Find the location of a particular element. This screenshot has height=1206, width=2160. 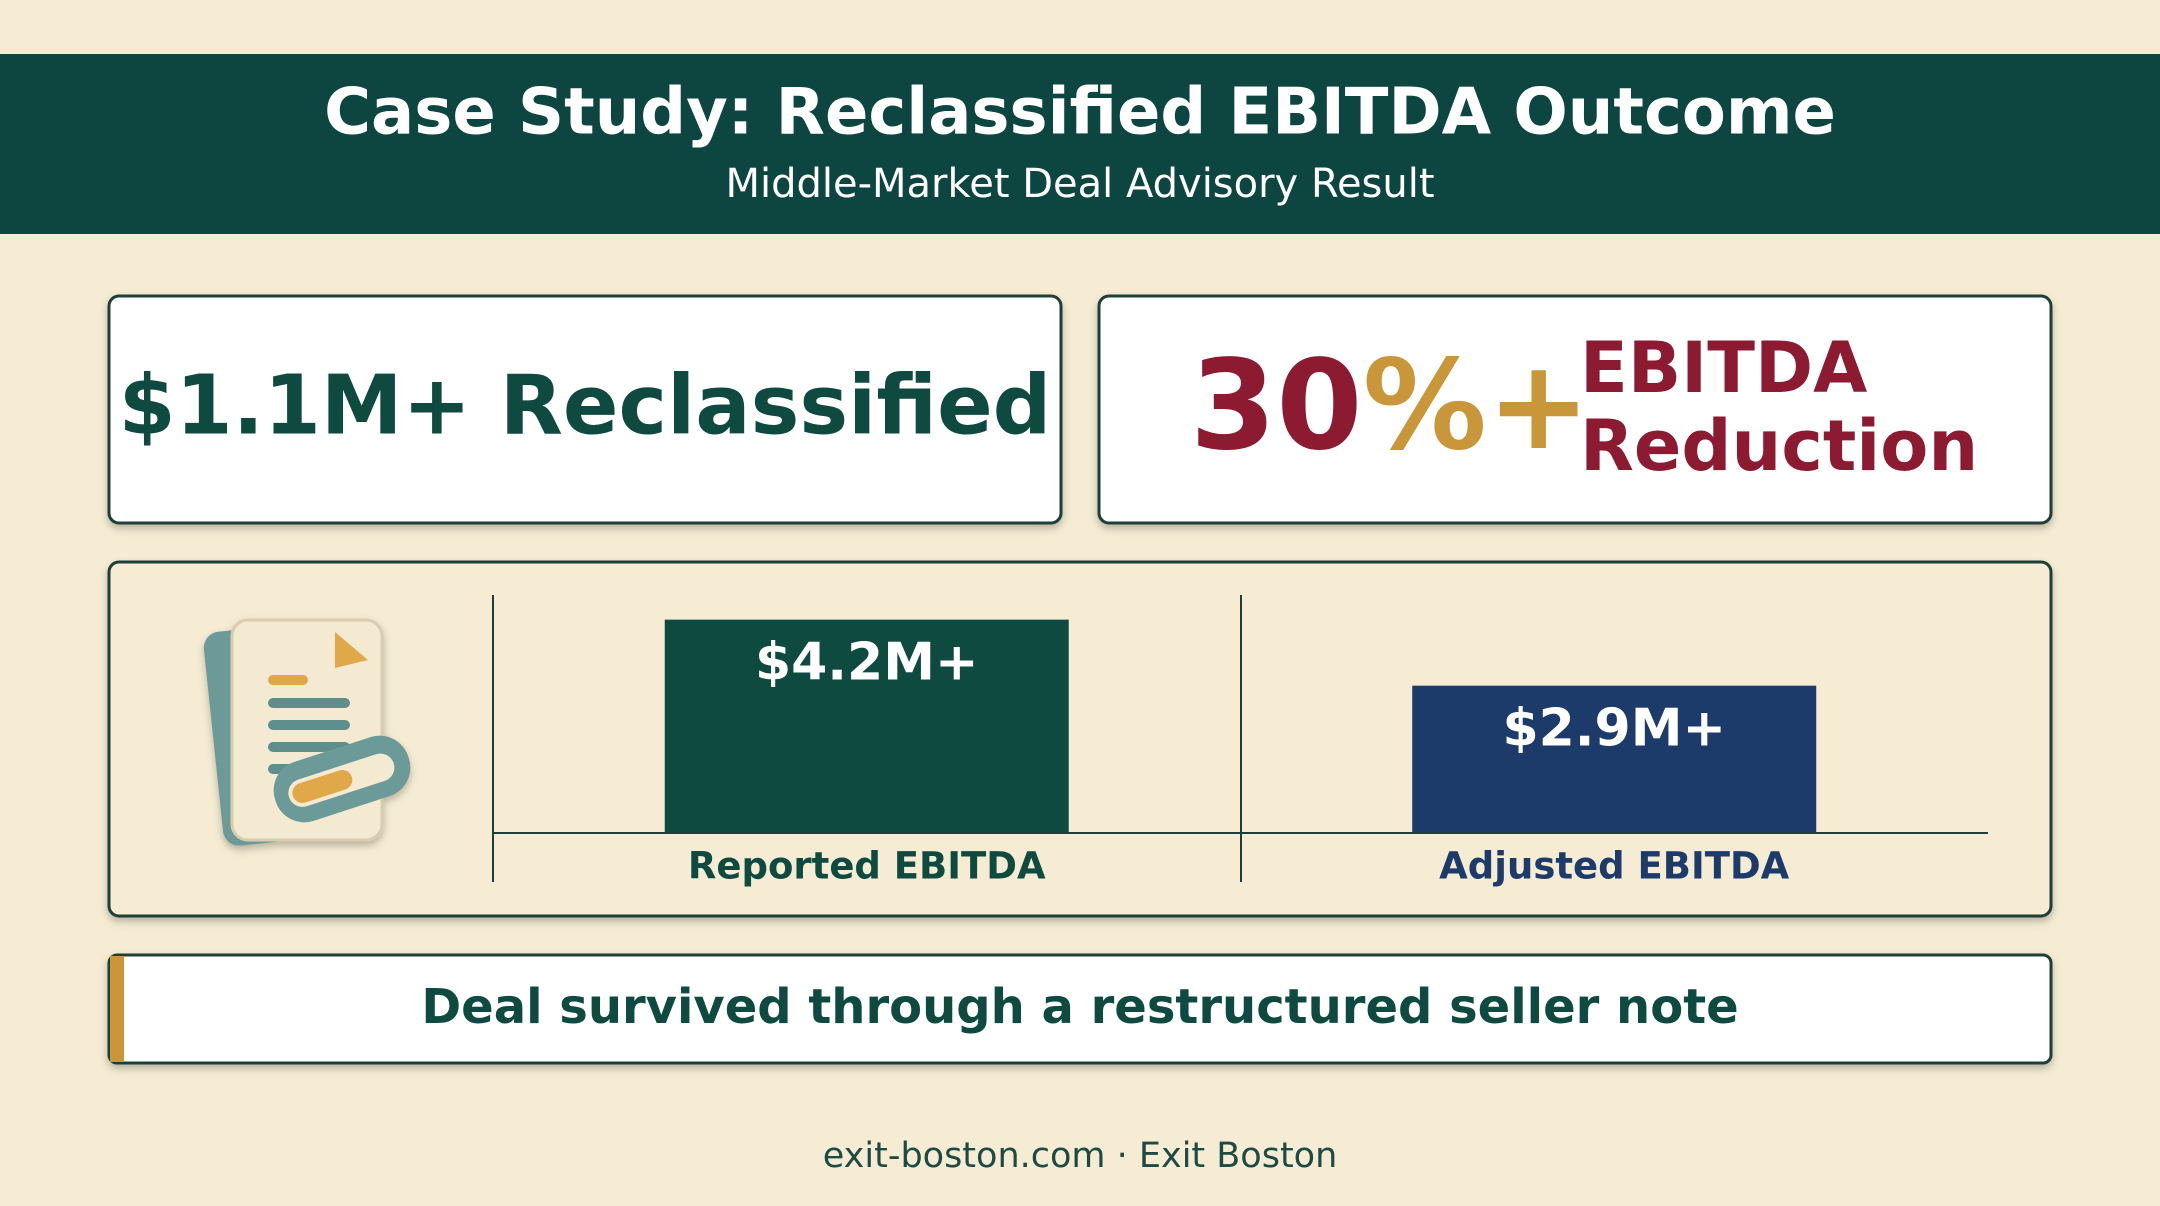

stat-reduction: 30%+ is located at coordinates (1390, 406).